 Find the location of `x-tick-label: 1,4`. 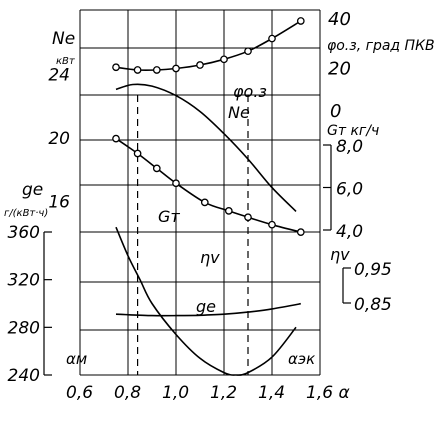

x-tick-label: 1,4 is located at coordinates (271, 393).